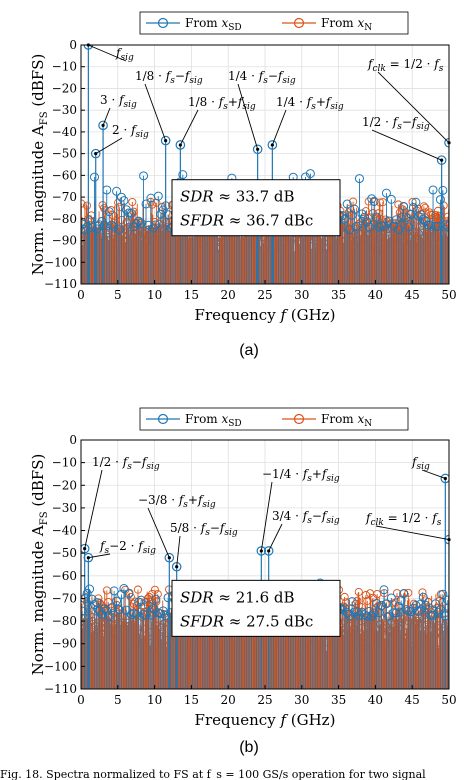 The width and height of the screenshot is (474, 780). Describe the element at coordinates (130, 131) in the screenshot. I see `annotation-label: 2 · fsig` at that location.